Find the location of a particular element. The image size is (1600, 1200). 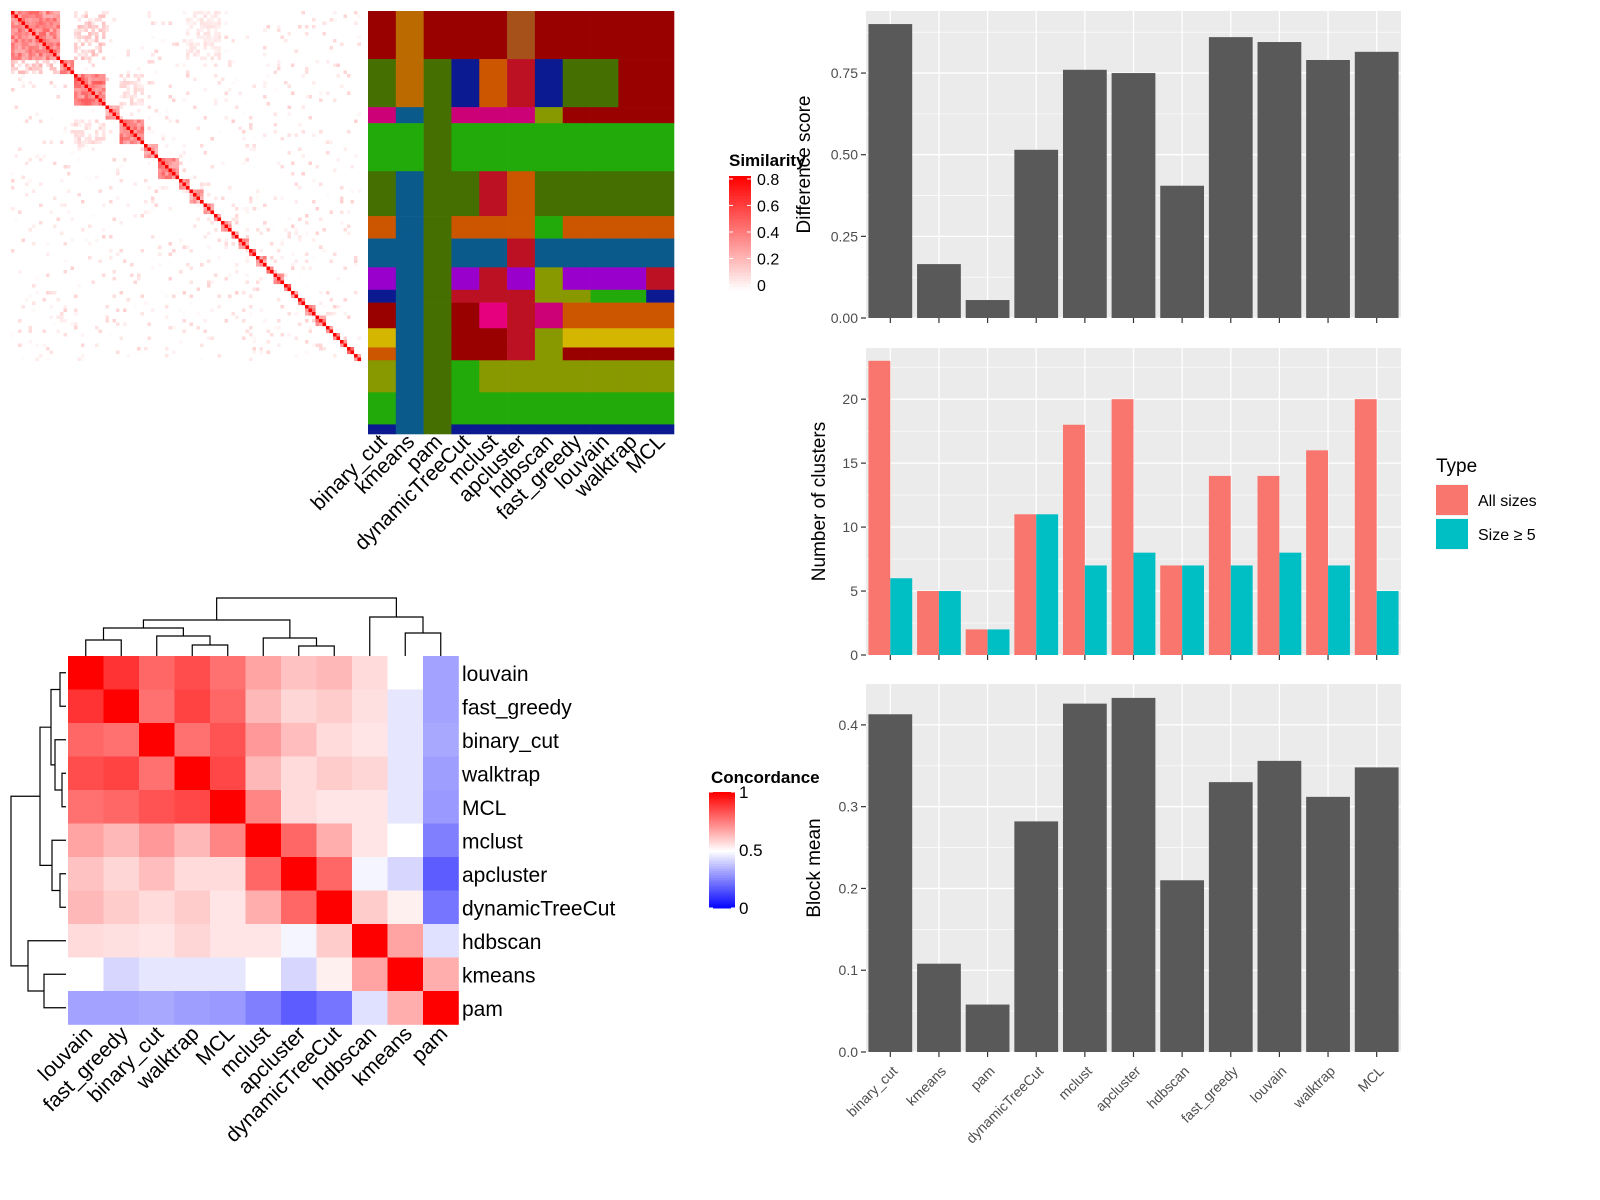

x-tick-label: pam is located at coordinates (982, 1078).